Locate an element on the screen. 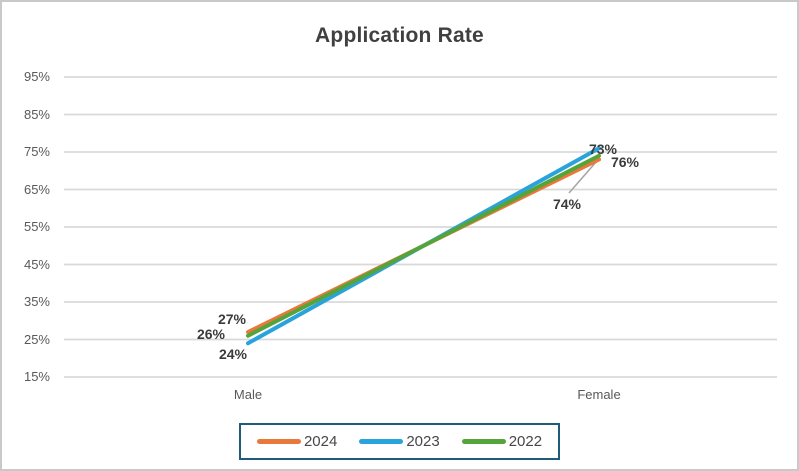 This screenshot has width=799, height=471. category-label-male: Male is located at coordinates (248, 394).